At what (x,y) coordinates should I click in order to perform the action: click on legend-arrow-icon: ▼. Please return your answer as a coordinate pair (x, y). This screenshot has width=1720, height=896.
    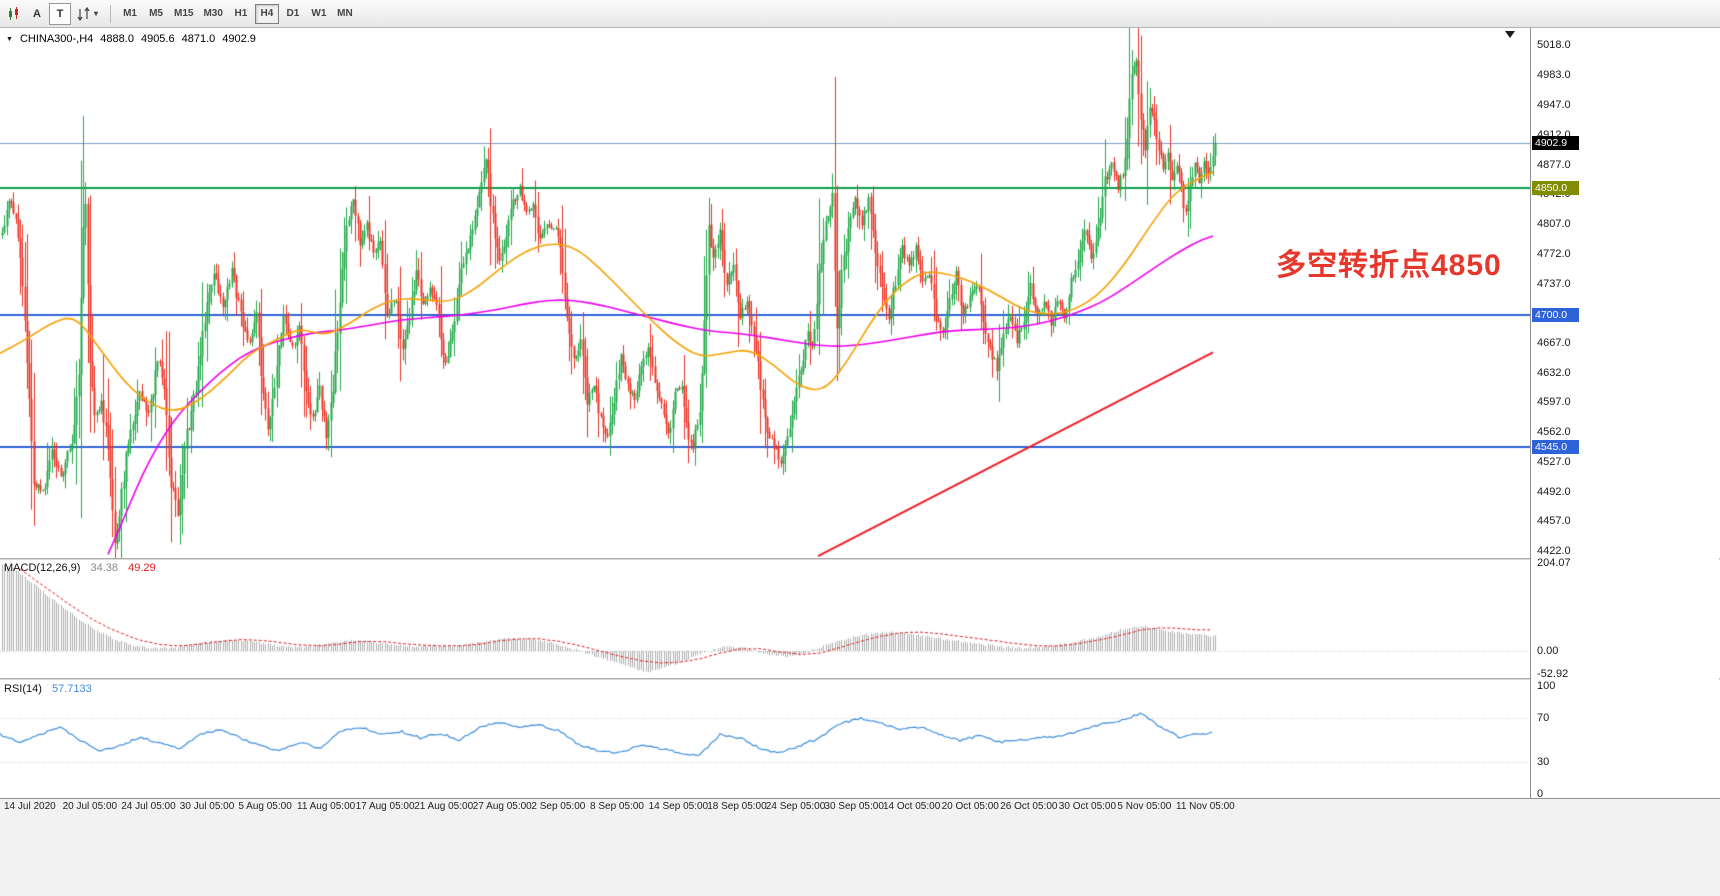
    Looking at the image, I should click on (9, 39).